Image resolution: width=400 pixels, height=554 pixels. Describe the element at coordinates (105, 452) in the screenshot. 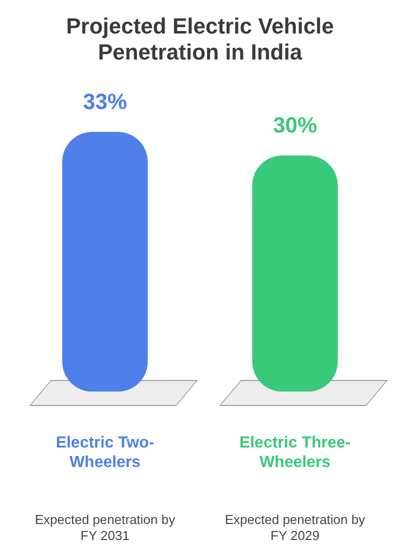

I see `x-tick-label: Electric Two-Wheelers` at that location.